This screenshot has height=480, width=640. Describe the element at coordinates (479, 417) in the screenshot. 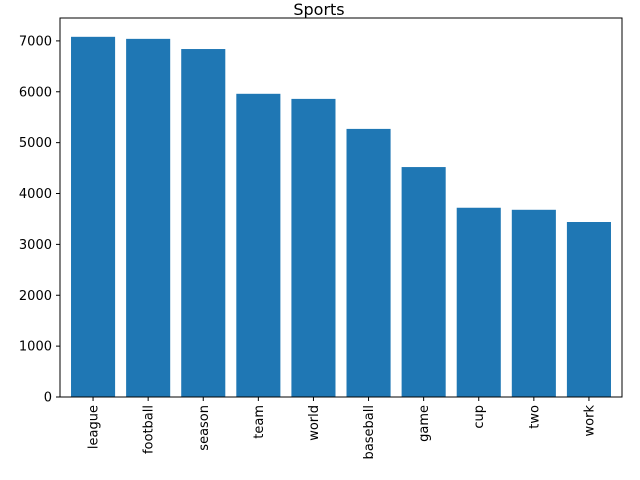

I see `x-tick-label: cup` at that location.